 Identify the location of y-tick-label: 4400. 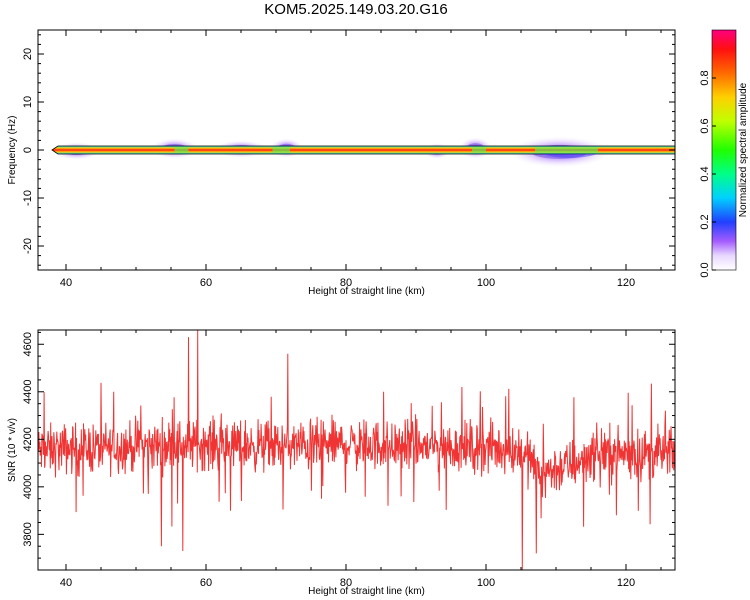
(28, 392).